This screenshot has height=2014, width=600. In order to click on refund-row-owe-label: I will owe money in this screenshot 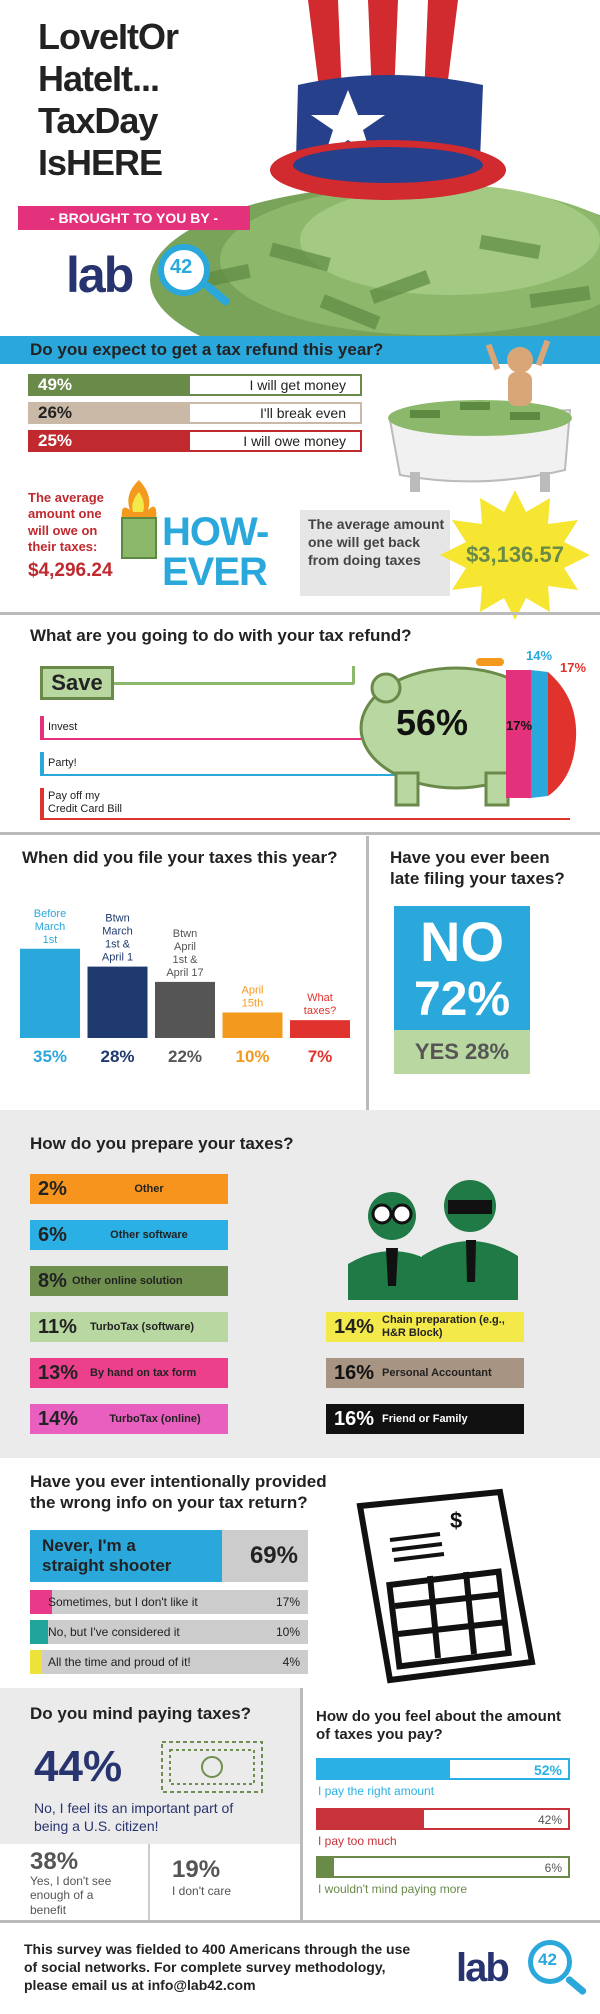, I will do `click(294, 441)`.